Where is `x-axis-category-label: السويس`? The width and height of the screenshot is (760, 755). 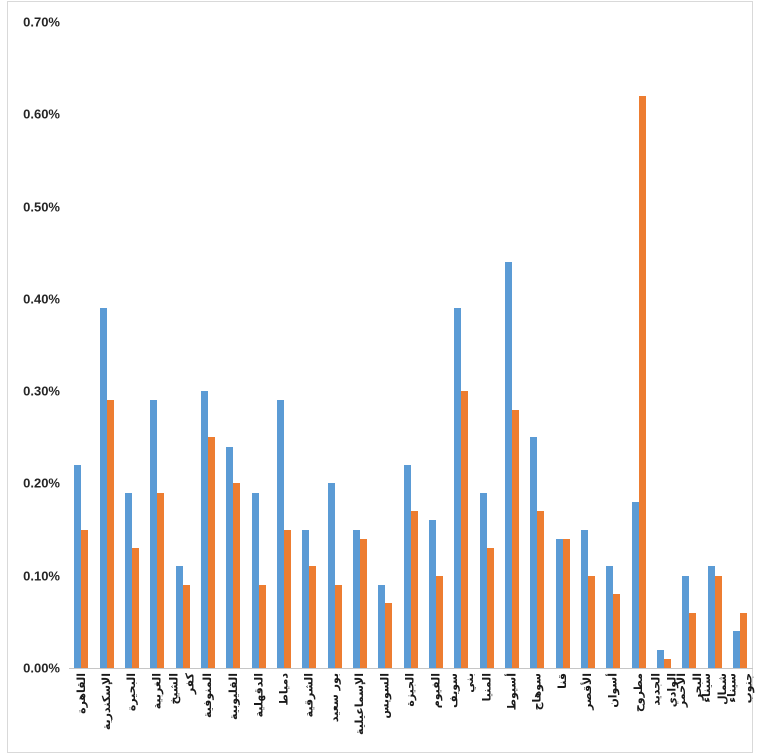
x-axis-category-label: السويس is located at coordinates (385, 696).